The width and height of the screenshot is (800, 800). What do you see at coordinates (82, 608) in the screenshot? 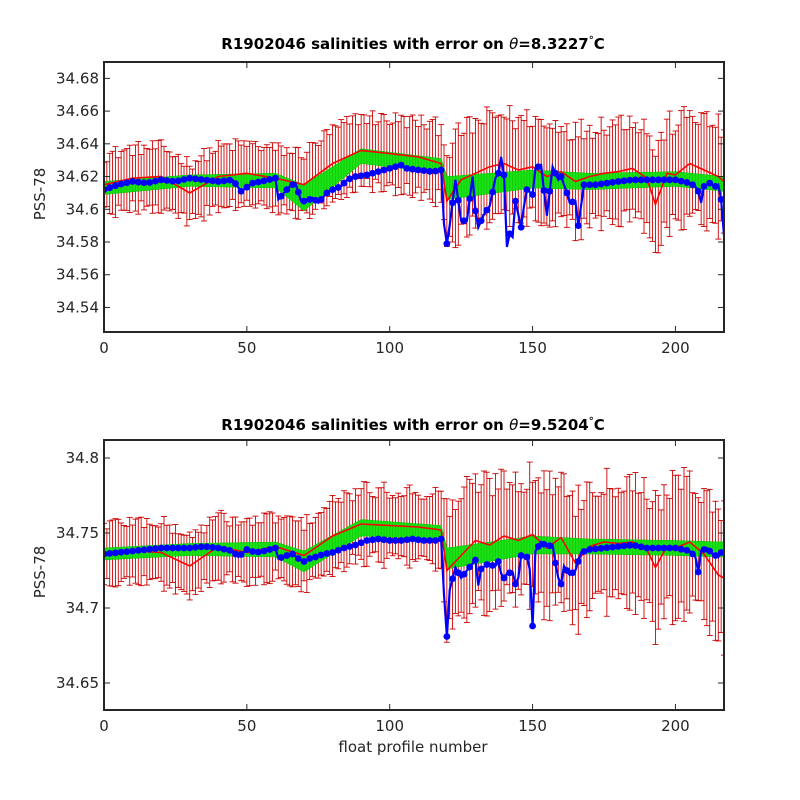
I see `bottom-y-tick-label: 34.7` at bounding box center [82, 608].